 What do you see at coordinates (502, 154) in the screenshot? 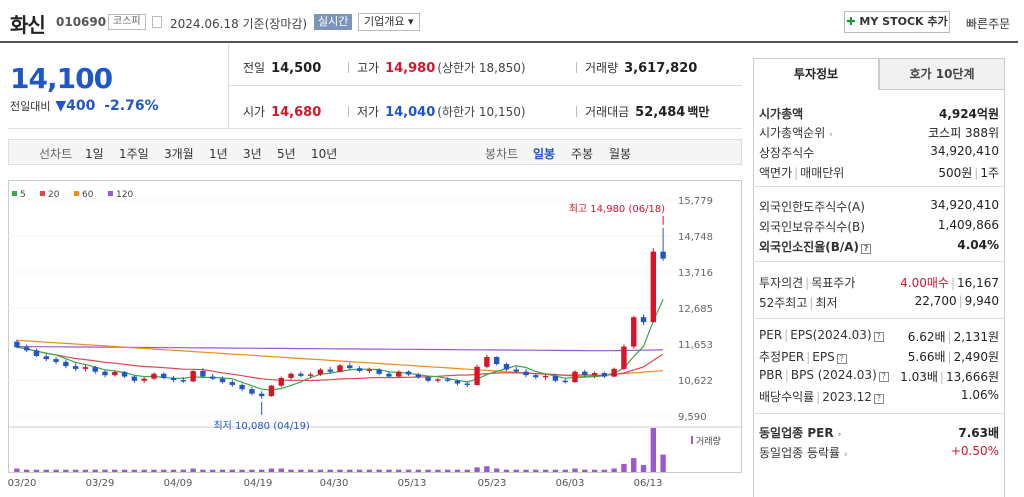
I see `candle-chart-button: 봉차트` at bounding box center [502, 154].